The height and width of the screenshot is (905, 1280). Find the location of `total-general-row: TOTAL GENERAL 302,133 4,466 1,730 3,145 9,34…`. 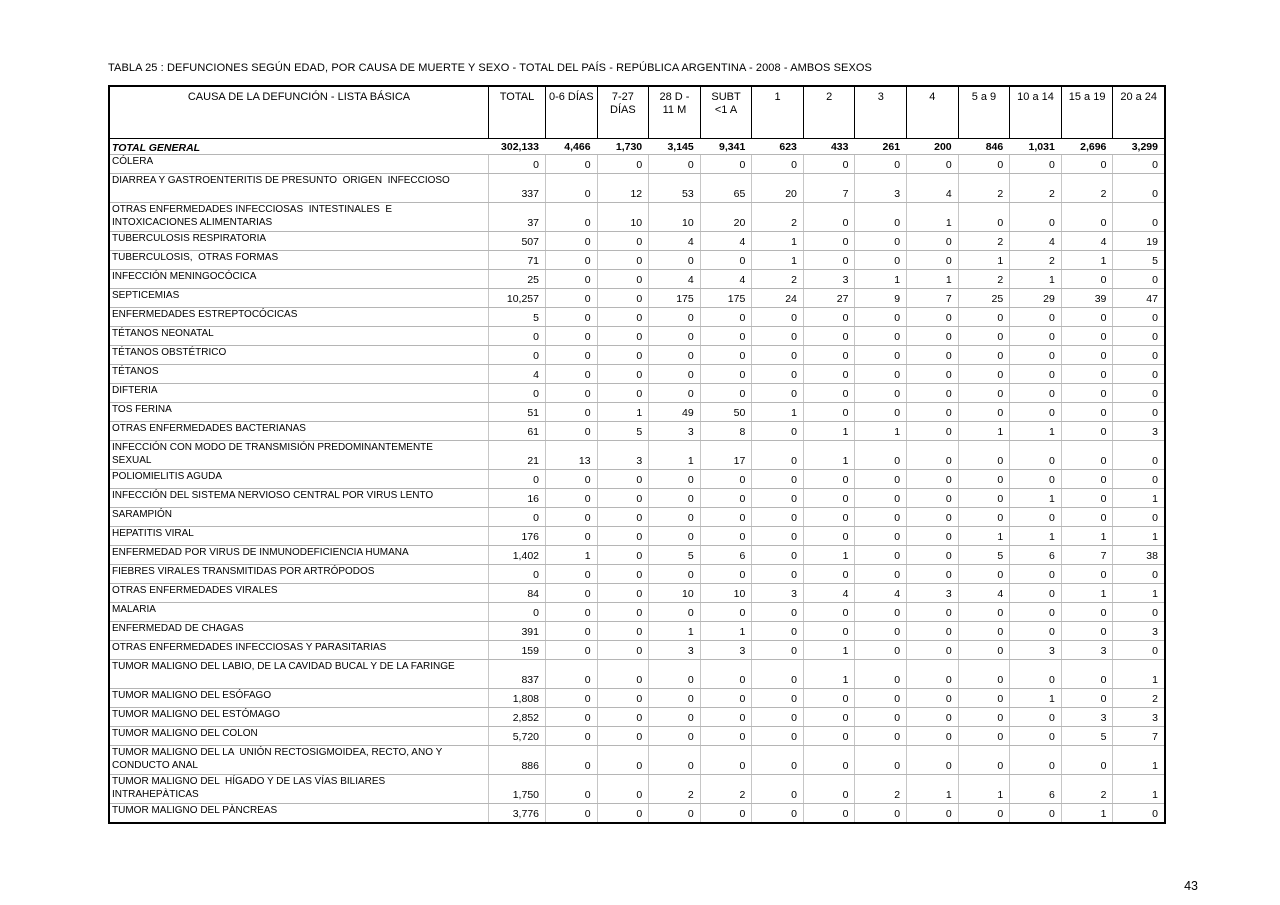

total-general-row: TOTAL GENERAL 302,133 4,466 1,730 3,145 9,34… is located at coordinates (637, 146).